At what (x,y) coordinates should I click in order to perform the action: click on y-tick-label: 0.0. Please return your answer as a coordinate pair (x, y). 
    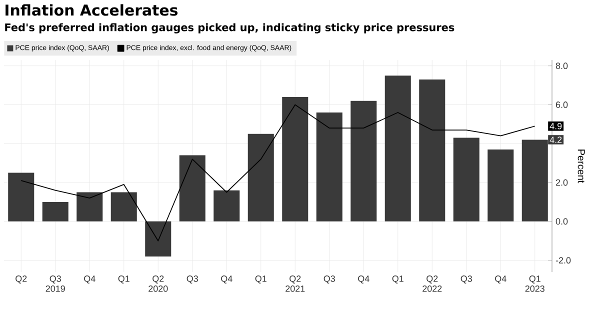
    Looking at the image, I should click on (562, 221).